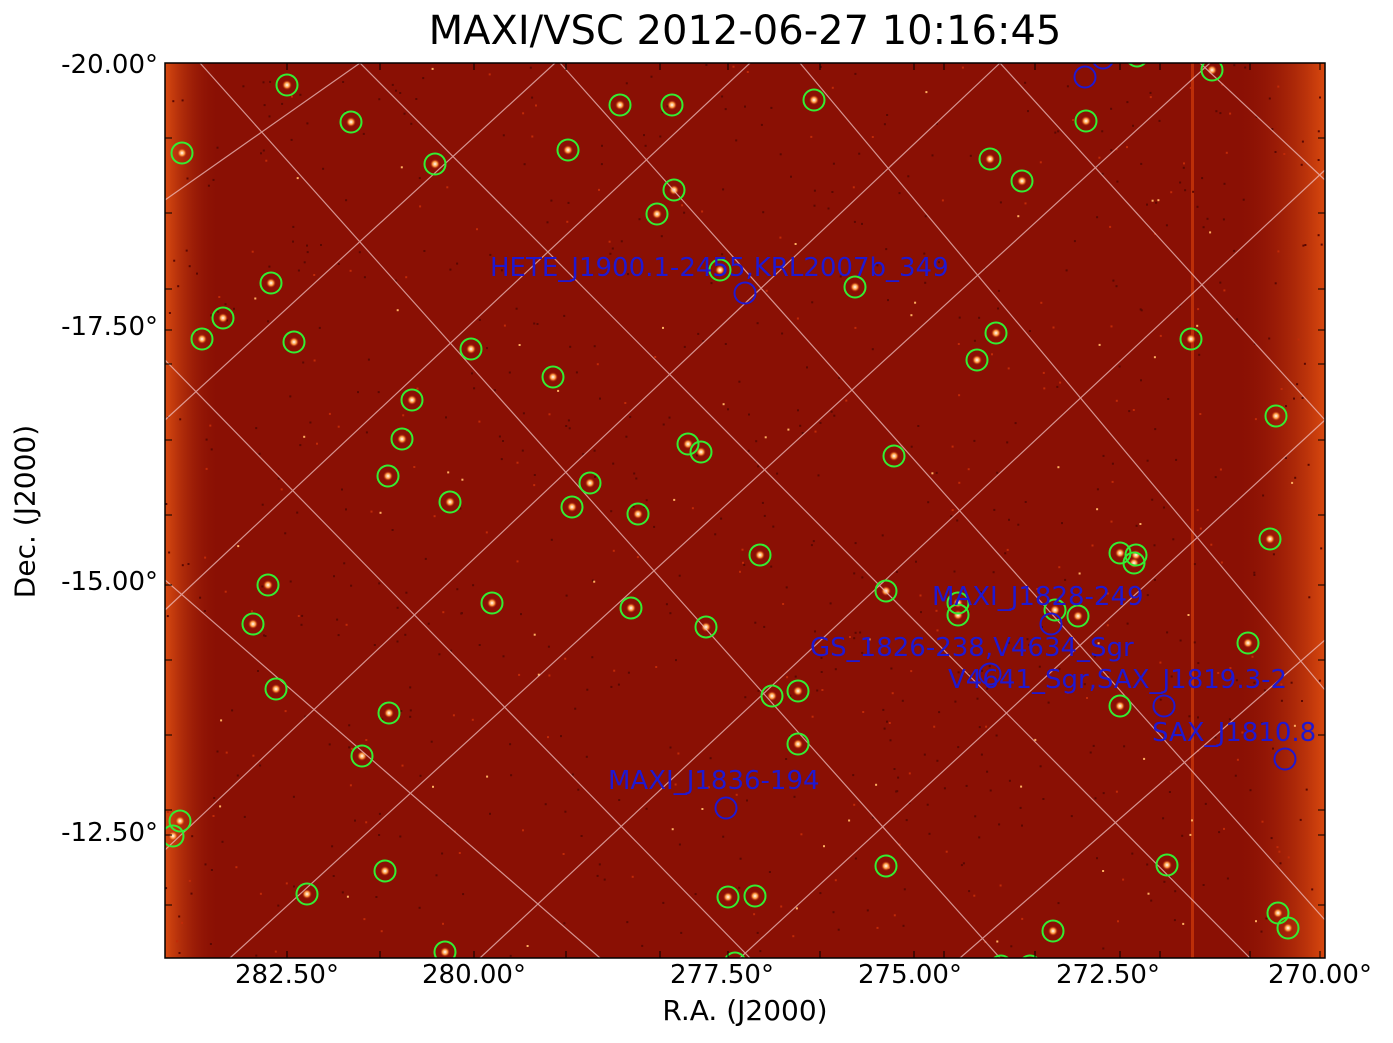  Describe the element at coordinates (109, 327) in the screenshot. I see `y-tick-label: -17.50°` at that location.